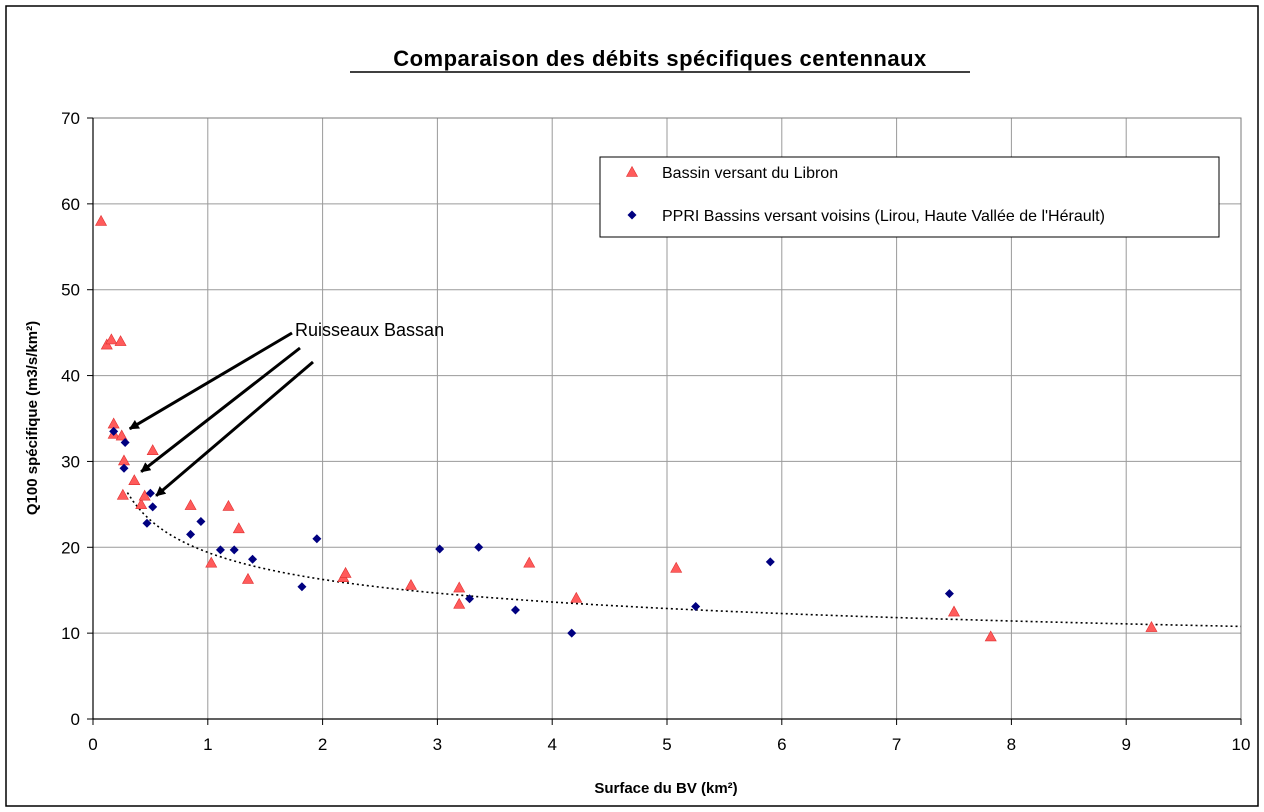  I want to click on y-axis-label: Q100 spécifique (m3/s/km²), so click(32, 418).